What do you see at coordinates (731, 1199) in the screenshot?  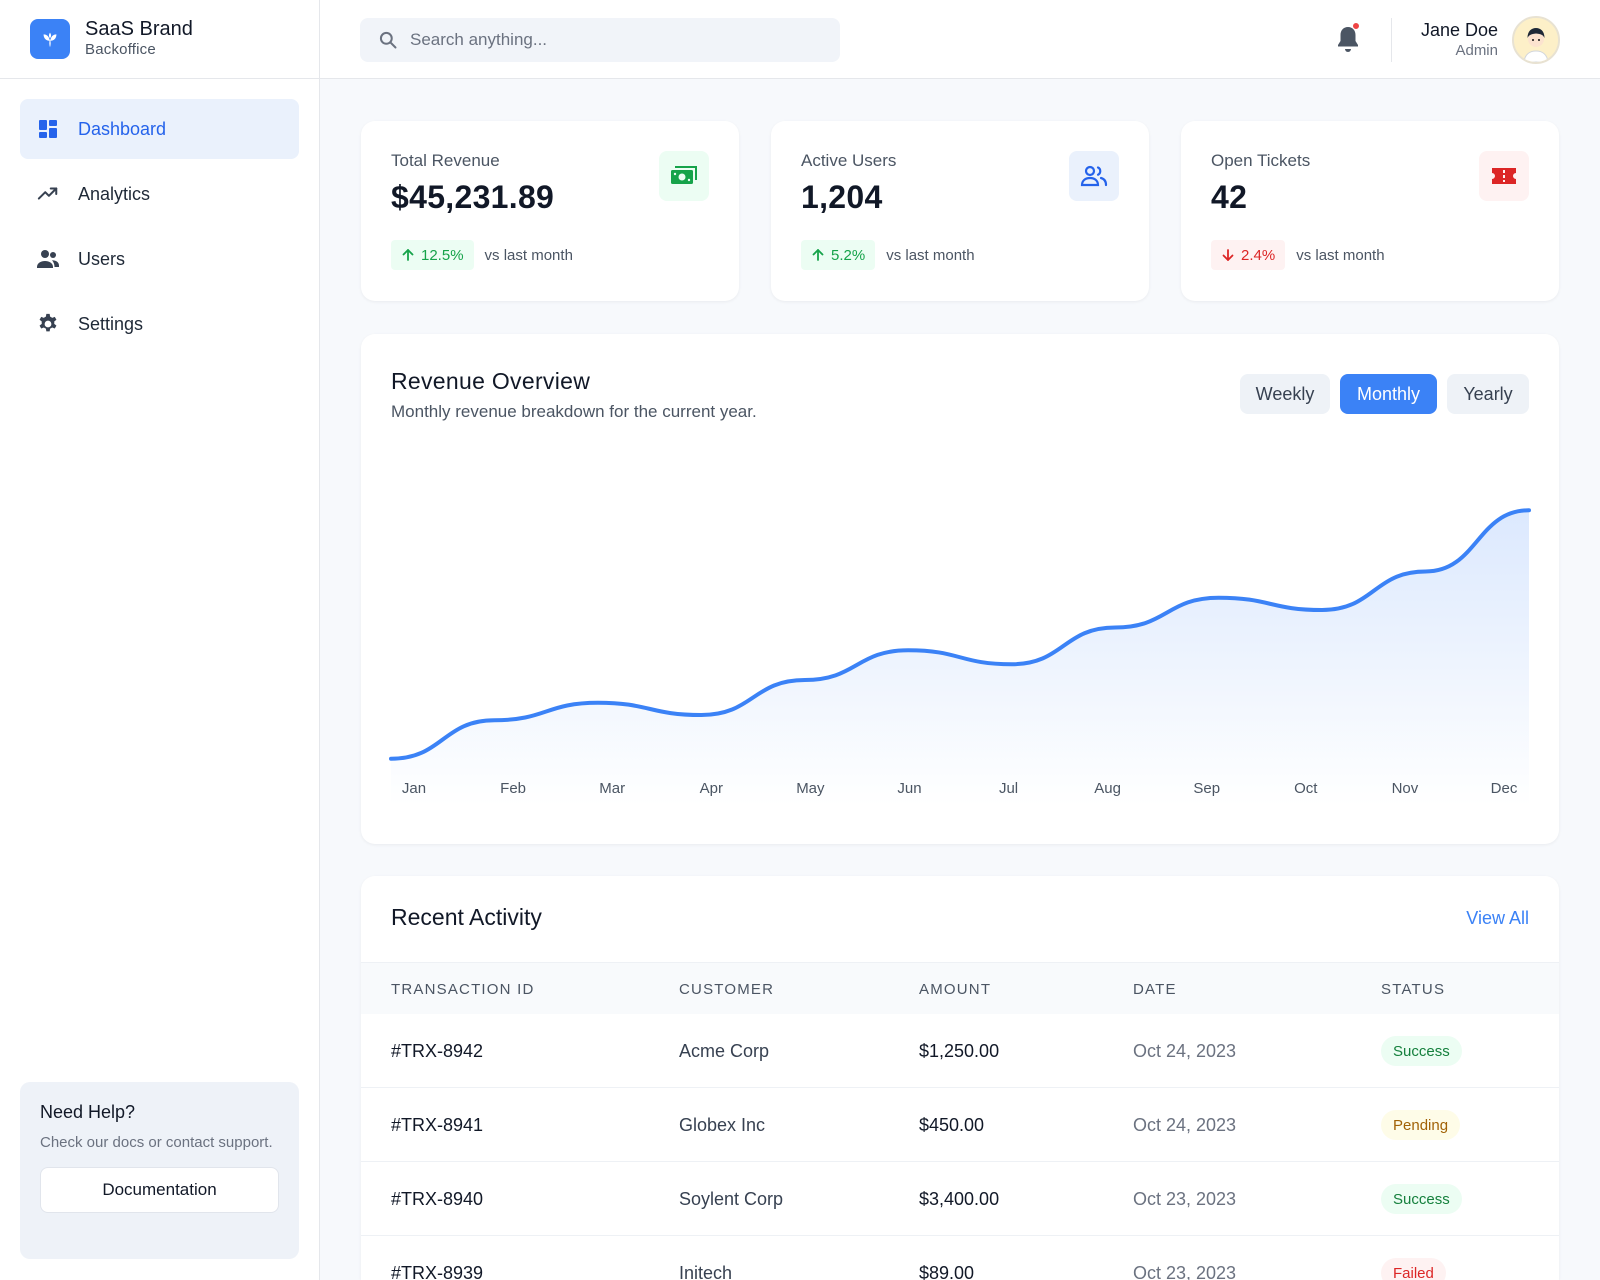 I see `customer: Soylent Corp` at bounding box center [731, 1199].